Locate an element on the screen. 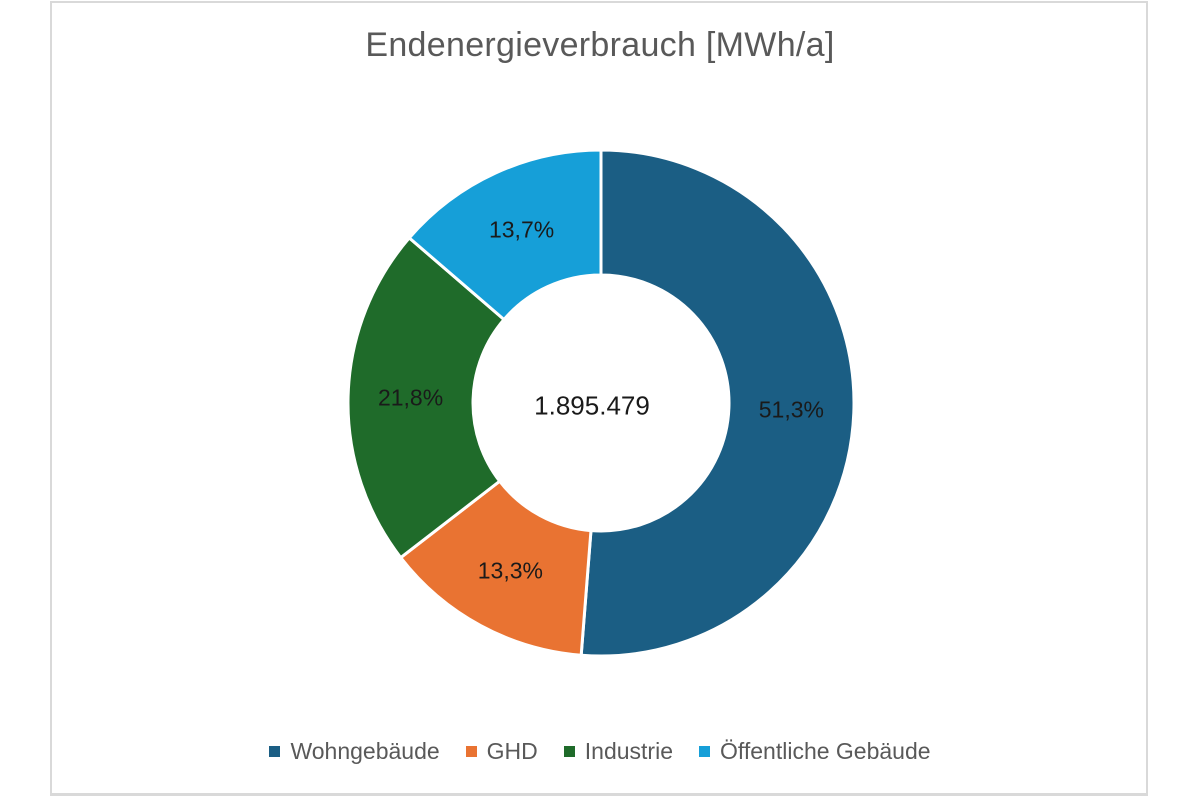 The image size is (1200, 800). slice-value-label: 51,3% is located at coordinates (791, 409).